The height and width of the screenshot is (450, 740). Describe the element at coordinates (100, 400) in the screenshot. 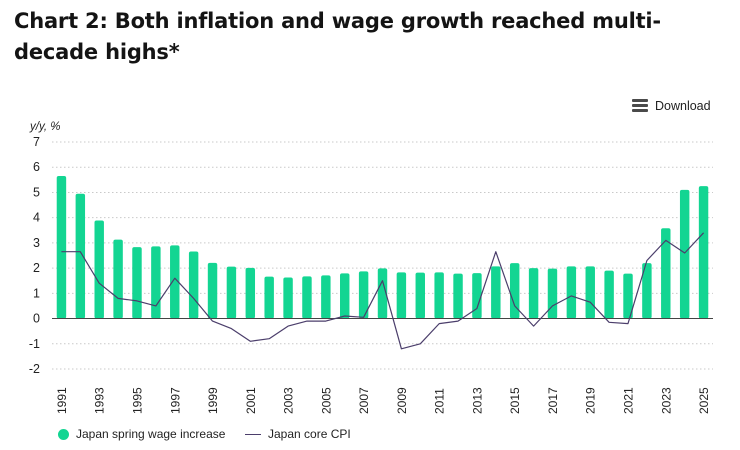

I see `x-tick-label: 1993` at that location.